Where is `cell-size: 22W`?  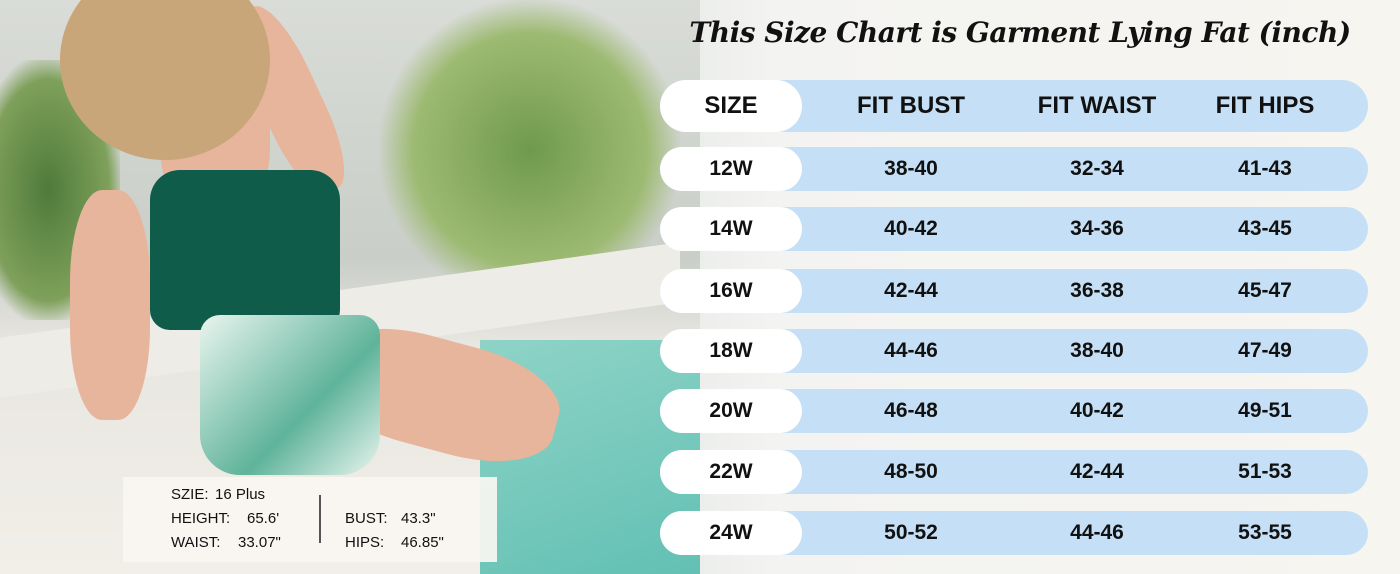
cell-size: 22W is located at coordinates (731, 471).